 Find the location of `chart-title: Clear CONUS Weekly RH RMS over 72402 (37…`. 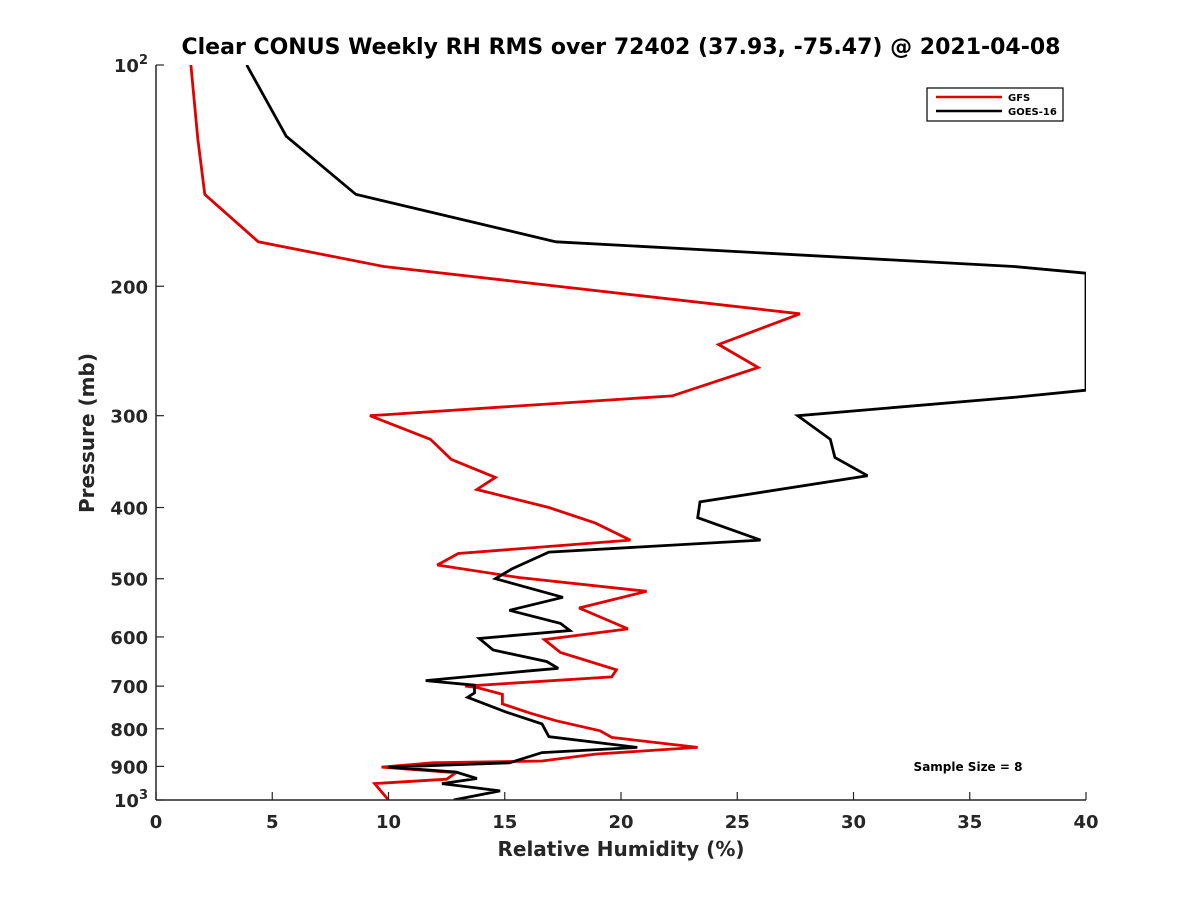

chart-title: Clear CONUS Weekly RH RMS over 72402 (37… is located at coordinates (621, 47).